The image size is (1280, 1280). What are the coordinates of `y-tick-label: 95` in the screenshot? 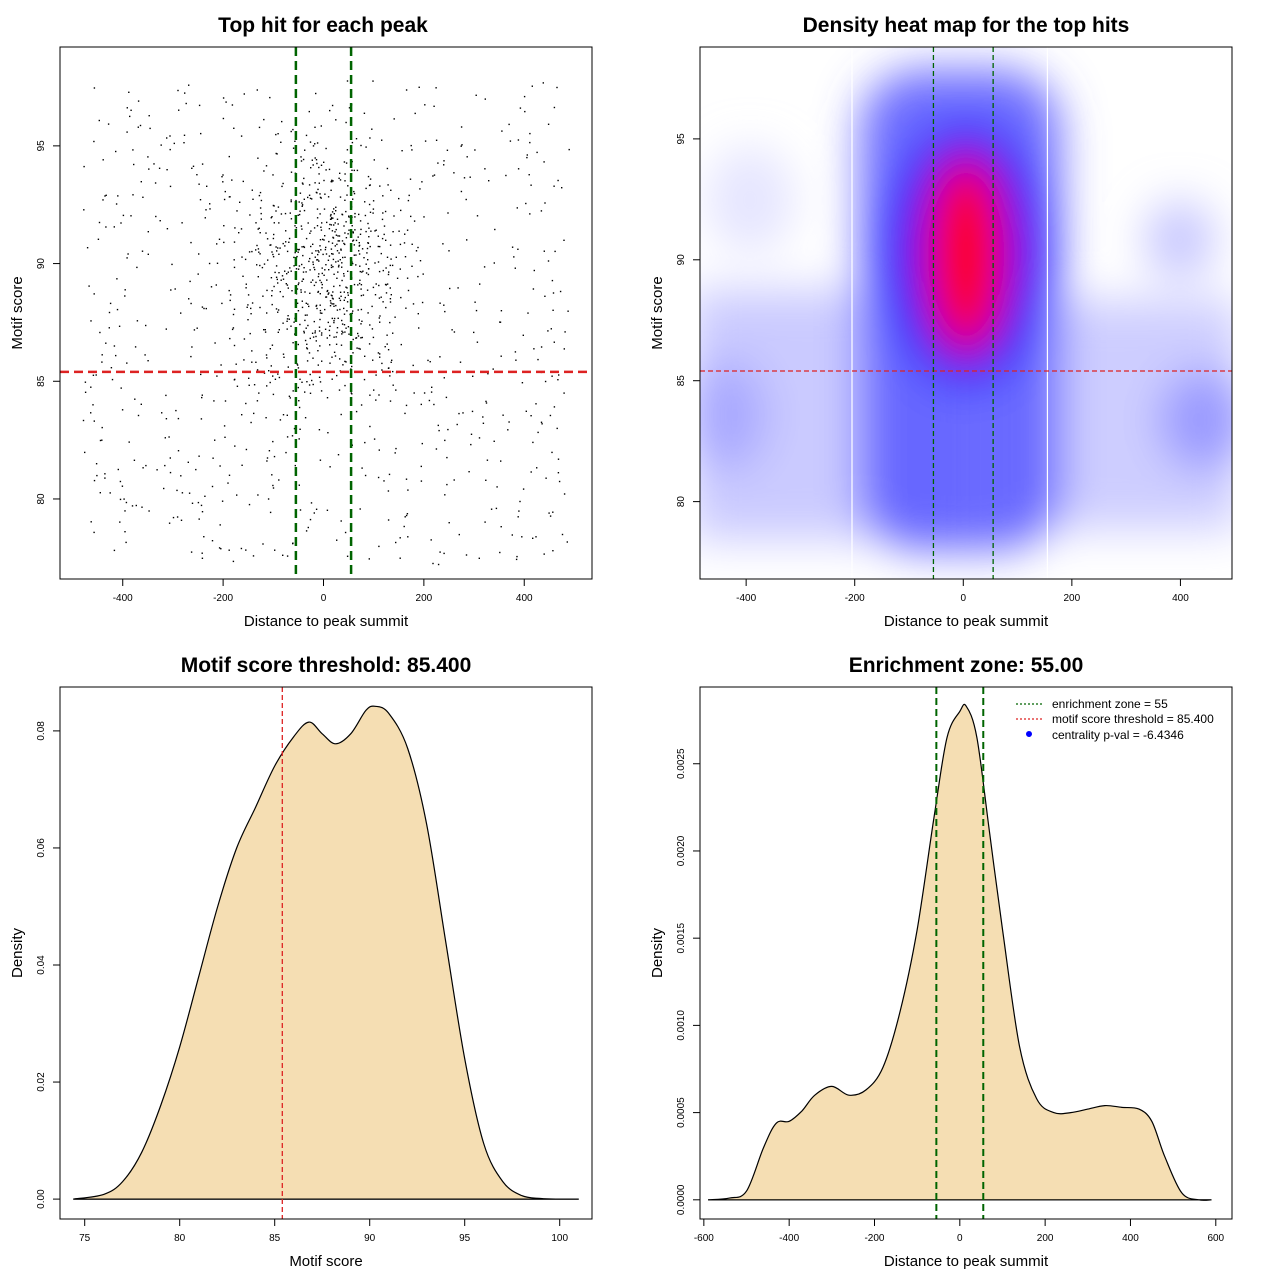 It's located at (681, 139).